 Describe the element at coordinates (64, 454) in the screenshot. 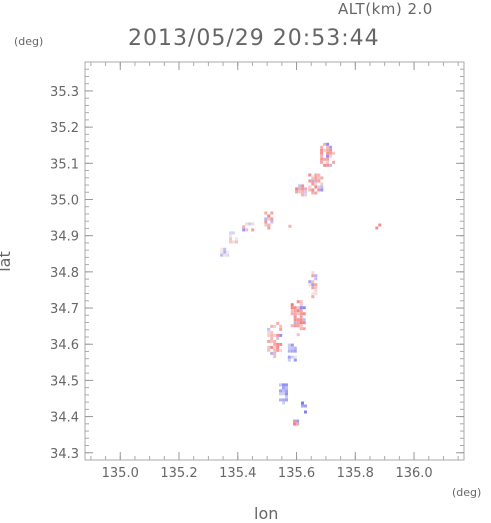

I see `y-tick-label: 34.3` at that location.